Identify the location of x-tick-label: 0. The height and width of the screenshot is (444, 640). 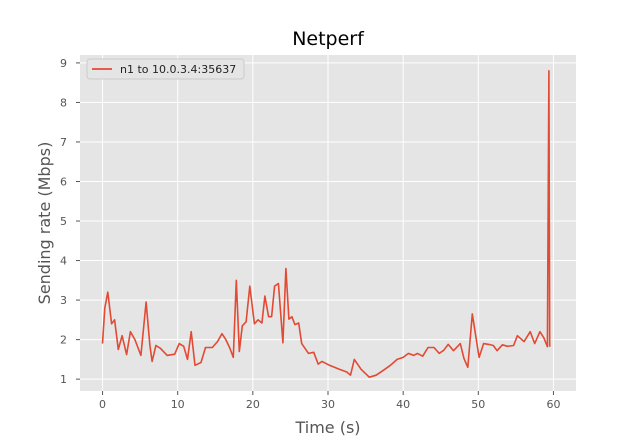
(102, 404).